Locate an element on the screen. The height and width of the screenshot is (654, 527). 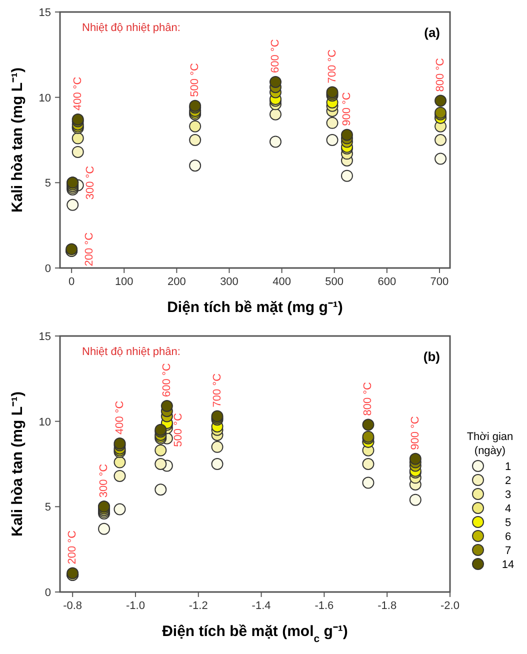
legend-title: Thời gian (ngày) is located at coordinates (490, 444).